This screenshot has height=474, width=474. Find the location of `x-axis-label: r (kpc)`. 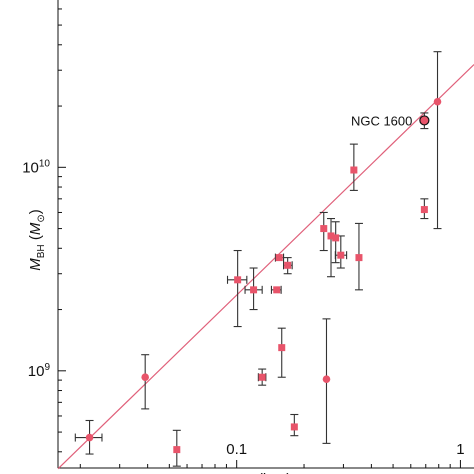

x-axis-label: r (kpc) is located at coordinates (270, 472).